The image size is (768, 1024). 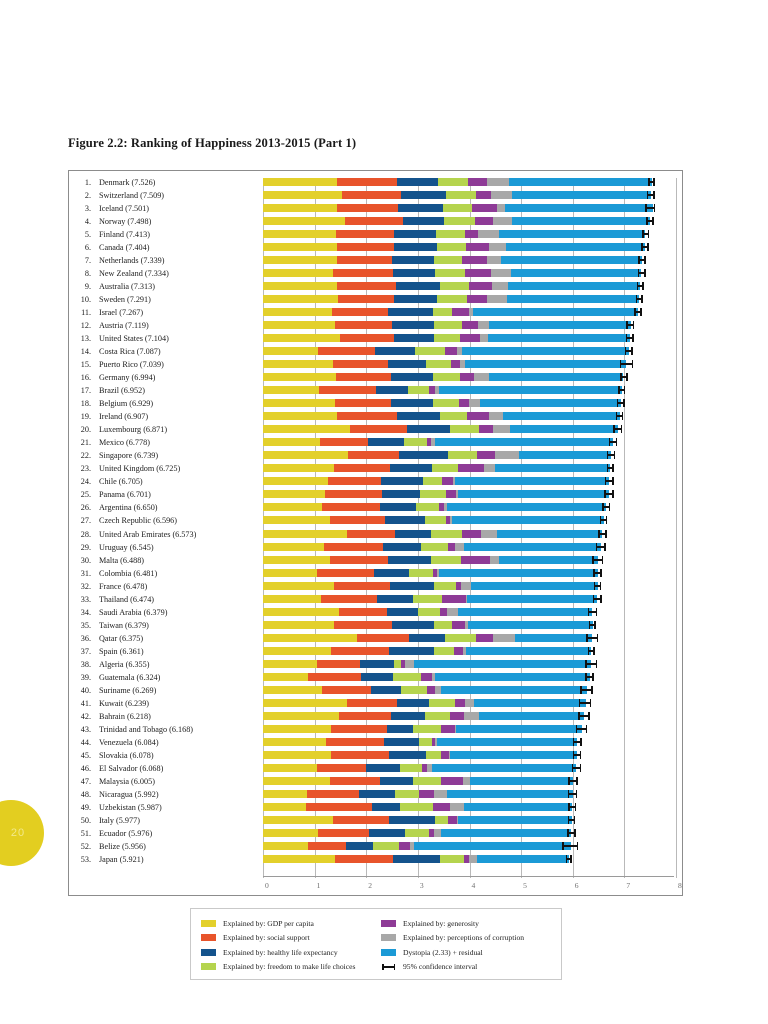 What do you see at coordinates (85, 495) in the screenshot?
I see `rank-number: 25.` at bounding box center [85, 495].